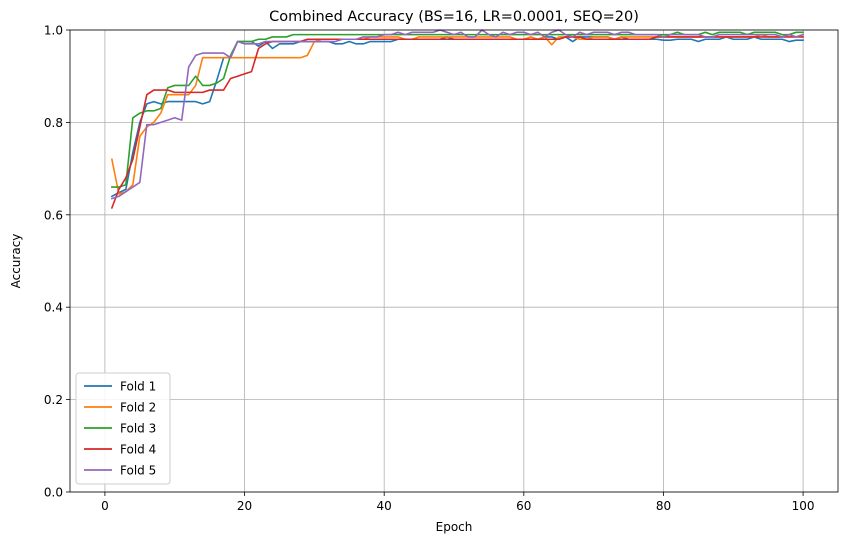  I want to click on y-tick-label: 0.8, so click(53, 123).